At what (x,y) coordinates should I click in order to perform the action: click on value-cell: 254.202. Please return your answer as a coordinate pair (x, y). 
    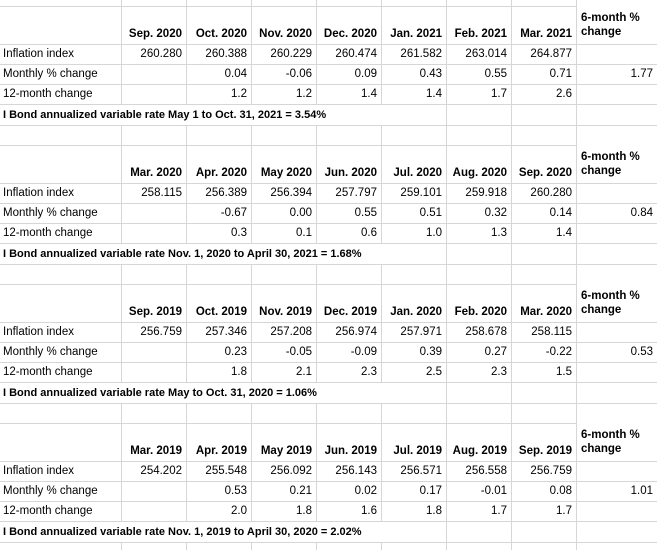
    Looking at the image, I should click on (154, 472).